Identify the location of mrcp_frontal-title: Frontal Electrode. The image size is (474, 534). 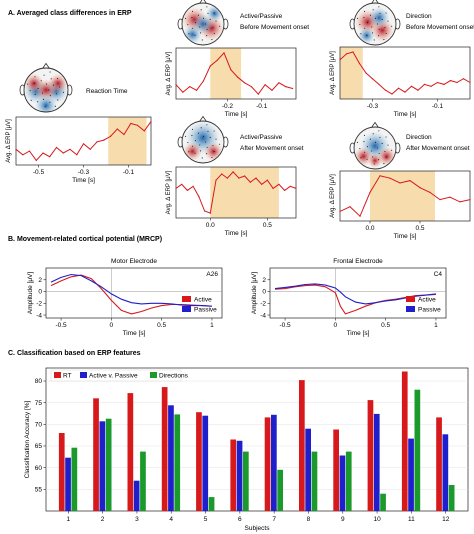
(358, 261).